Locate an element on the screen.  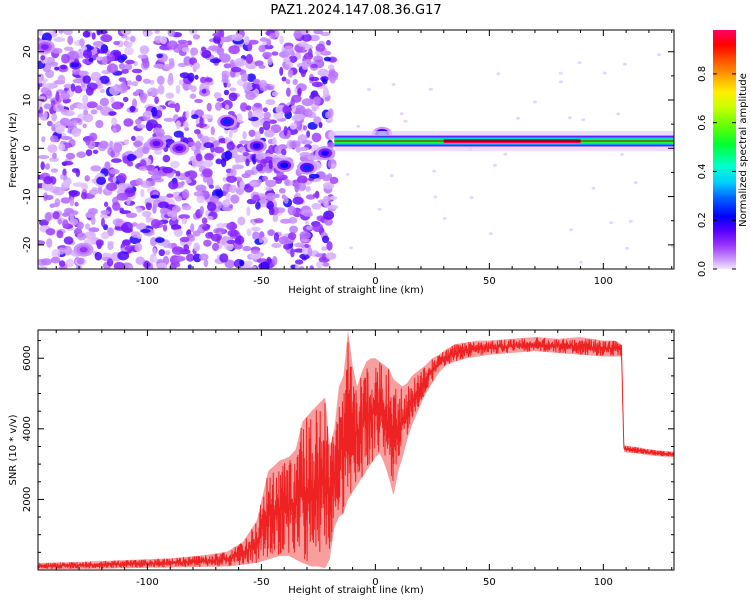
spectrogram-ridge is located at coordinates (504, 141).